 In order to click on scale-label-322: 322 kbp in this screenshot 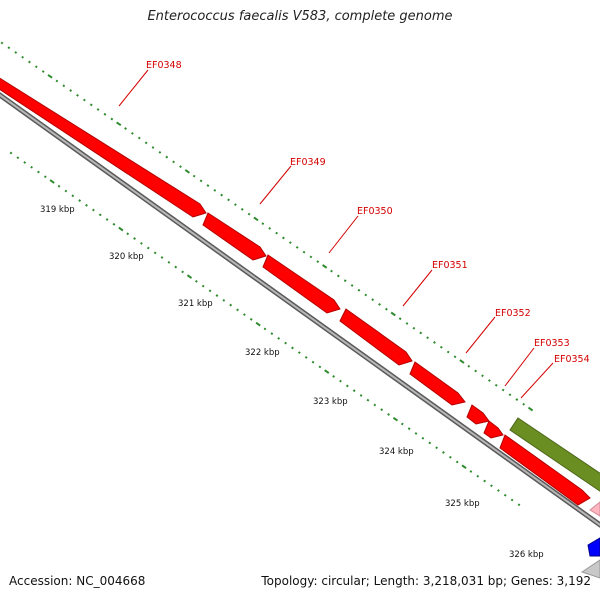, I will do `click(262, 353)`.